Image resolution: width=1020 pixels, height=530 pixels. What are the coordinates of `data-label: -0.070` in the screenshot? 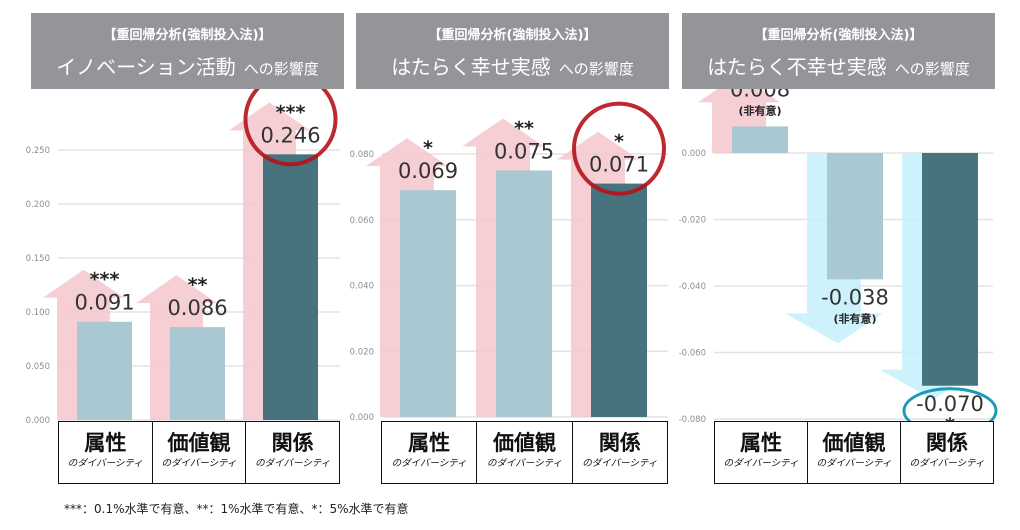 It's located at (950, 404).